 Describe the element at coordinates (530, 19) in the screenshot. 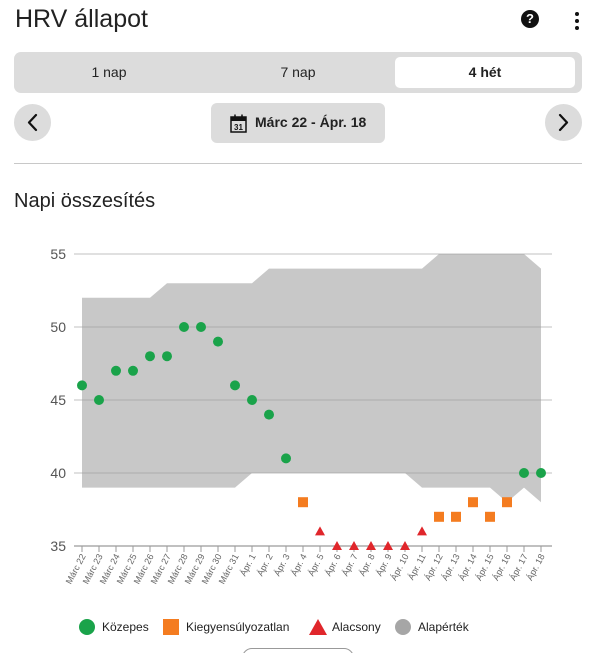

I see `question-circle-icon: ?` at that location.